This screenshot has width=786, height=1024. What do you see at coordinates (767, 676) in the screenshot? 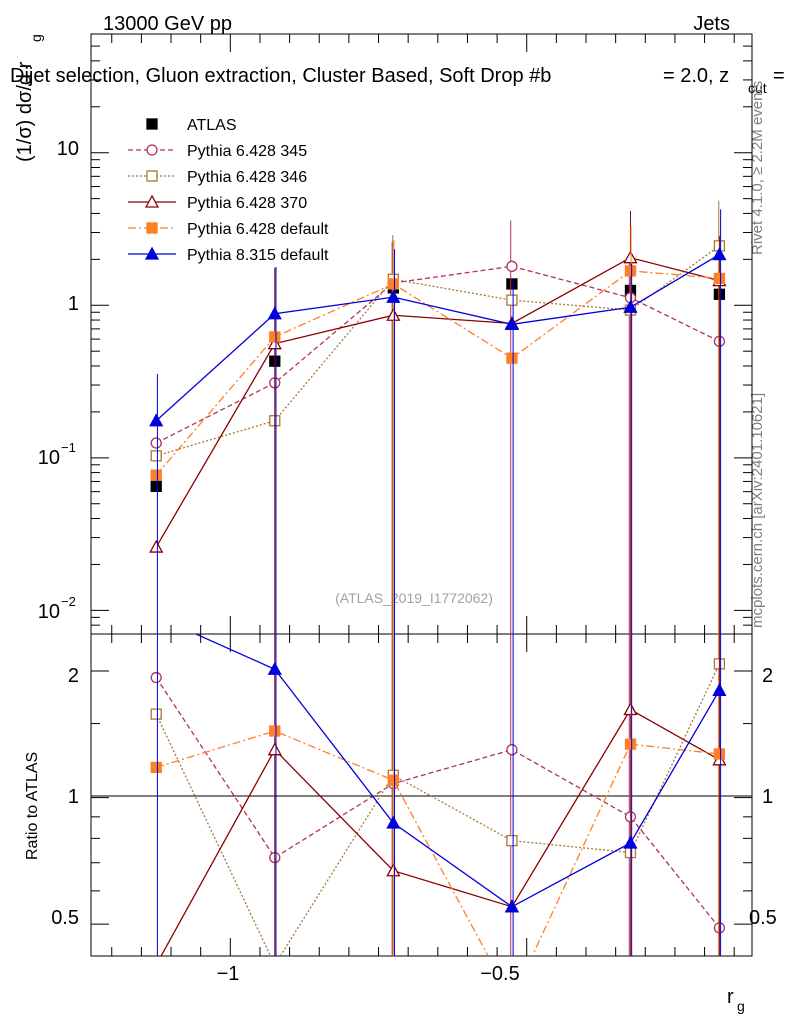
I see `ratio-ytick-2-right: 2` at bounding box center [767, 676].